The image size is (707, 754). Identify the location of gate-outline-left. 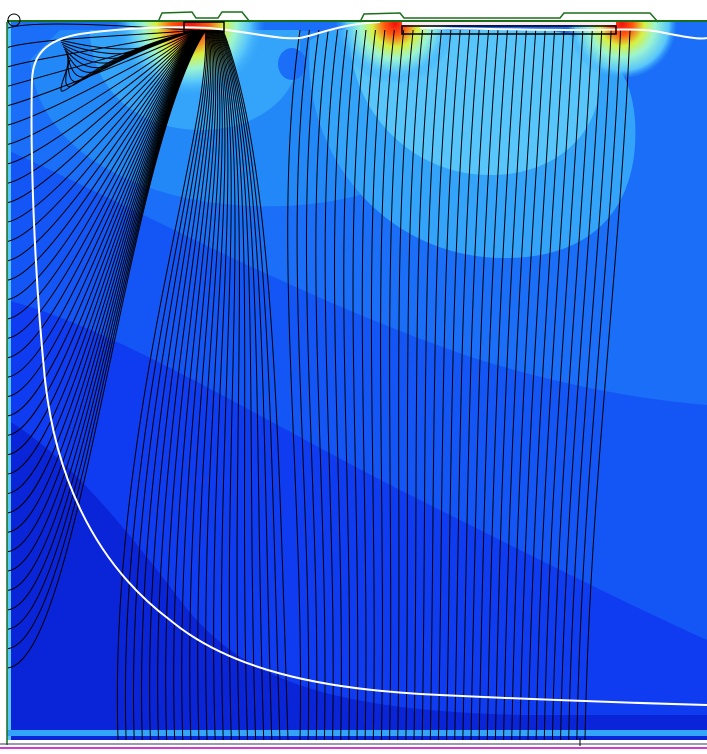
(204, 17).